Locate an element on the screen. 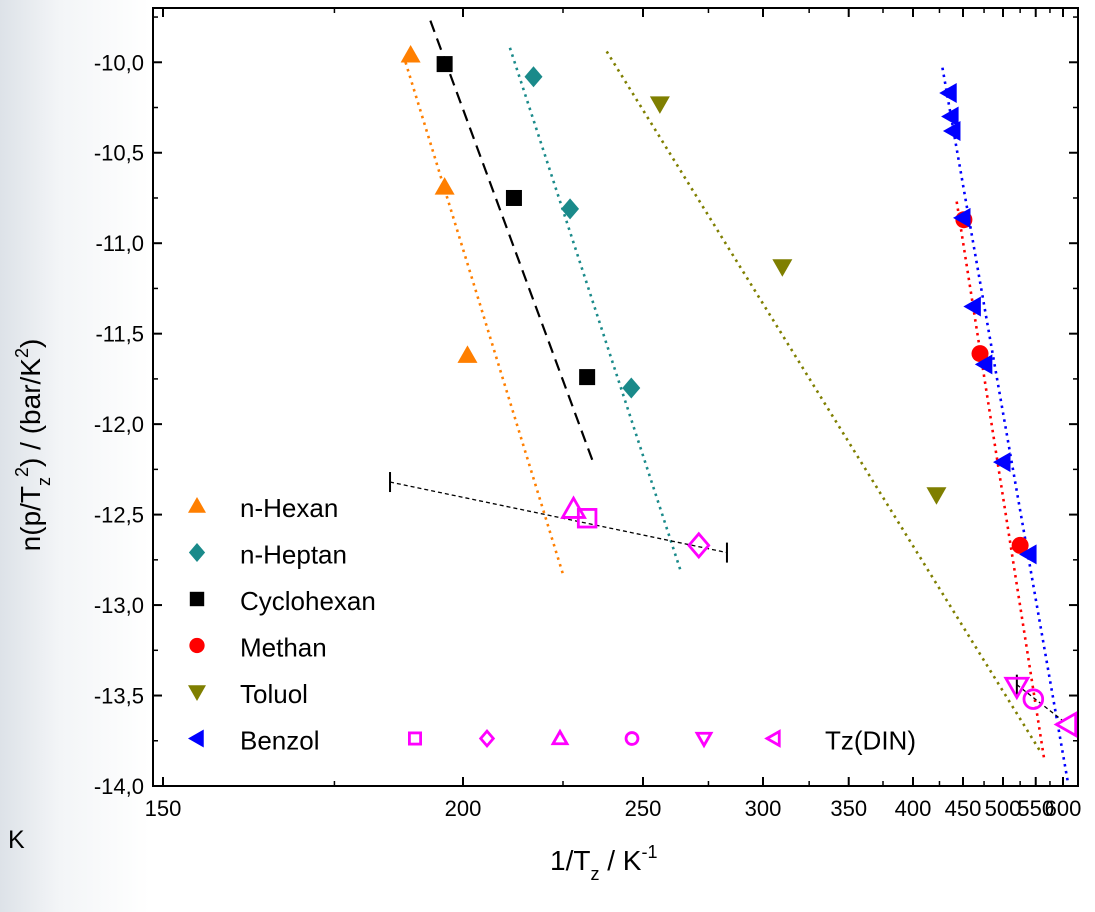 This screenshot has height=912, width=1095. y-tick-label: -12,5 is located at coordinates (119, 515).